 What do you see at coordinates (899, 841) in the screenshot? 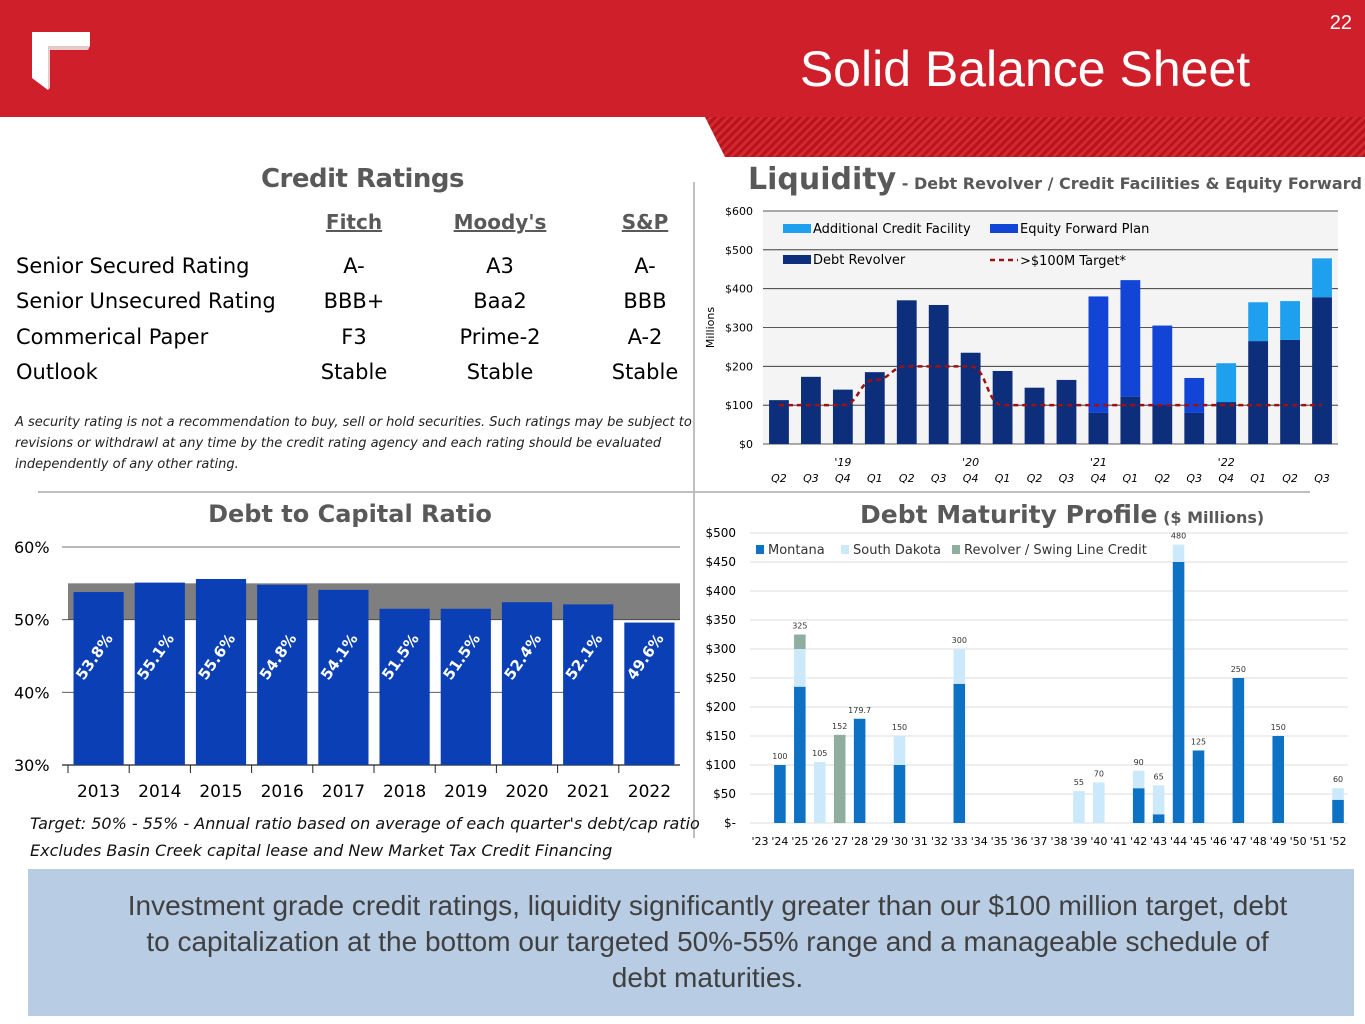
I see `debt-maturity-x-tick: '30` at bounding box center [899, 841].